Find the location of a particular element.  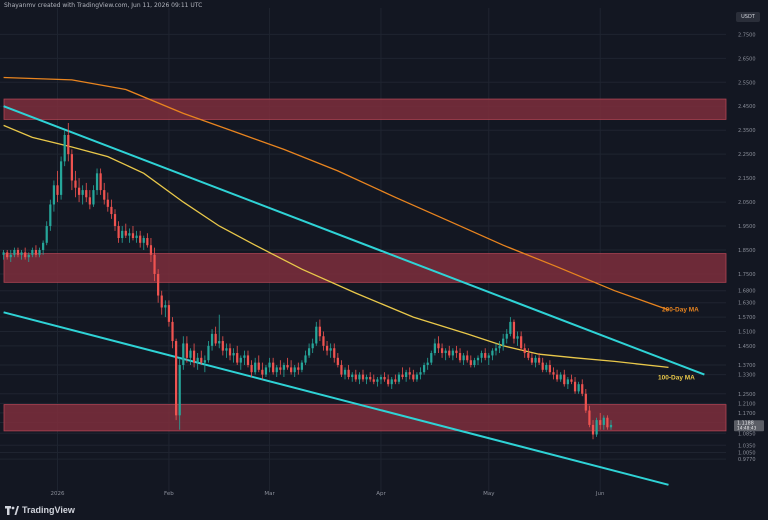

x-tick-label: Mar is located at coordinates (269, 494).